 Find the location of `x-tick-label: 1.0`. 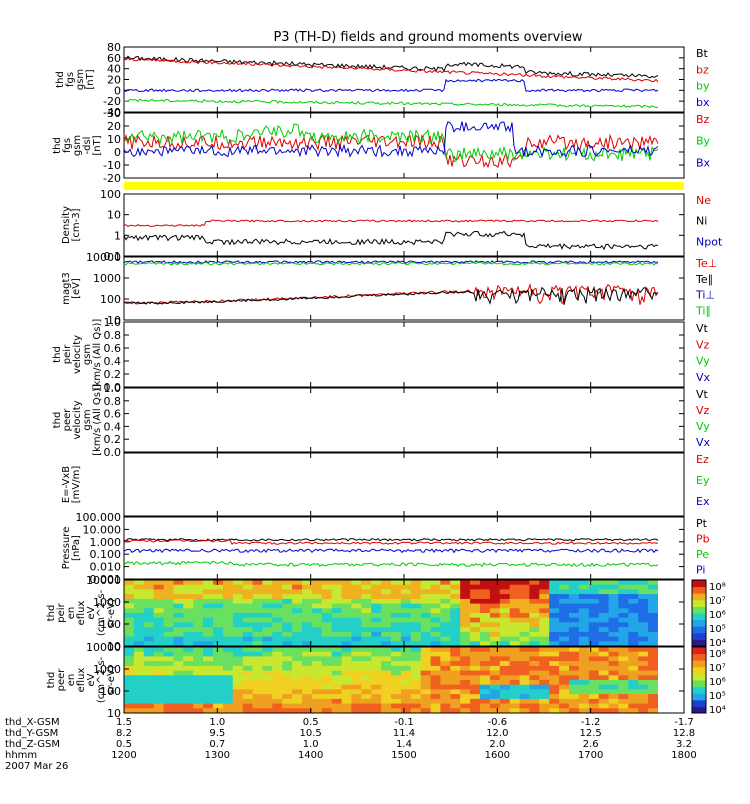

x-tick-label: 1.0 is located at coordinates (311, 744).